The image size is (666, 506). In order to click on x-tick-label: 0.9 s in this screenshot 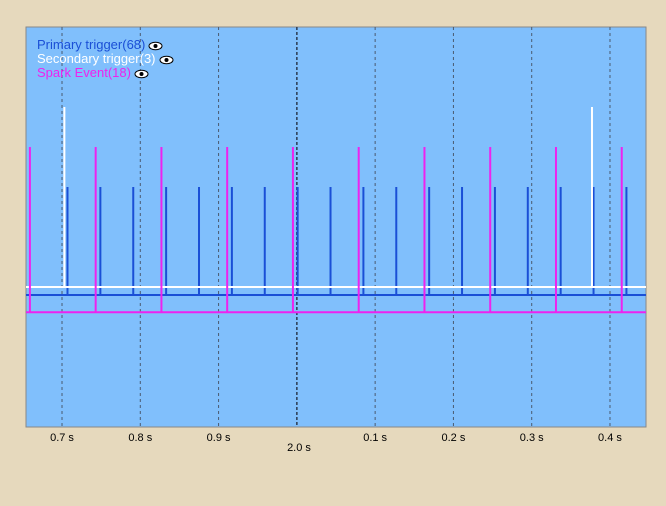, I will do `click(219, 438)`.